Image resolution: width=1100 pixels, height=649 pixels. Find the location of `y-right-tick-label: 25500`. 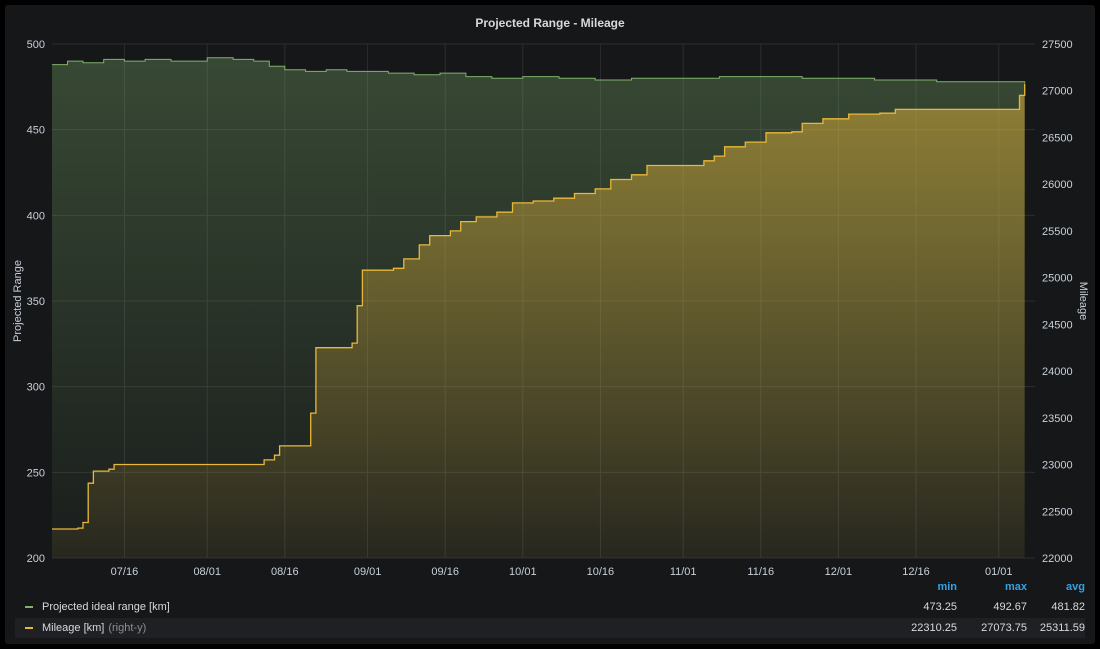

y-right-tick-label: 25500 is located at coordinates (1057, 232).